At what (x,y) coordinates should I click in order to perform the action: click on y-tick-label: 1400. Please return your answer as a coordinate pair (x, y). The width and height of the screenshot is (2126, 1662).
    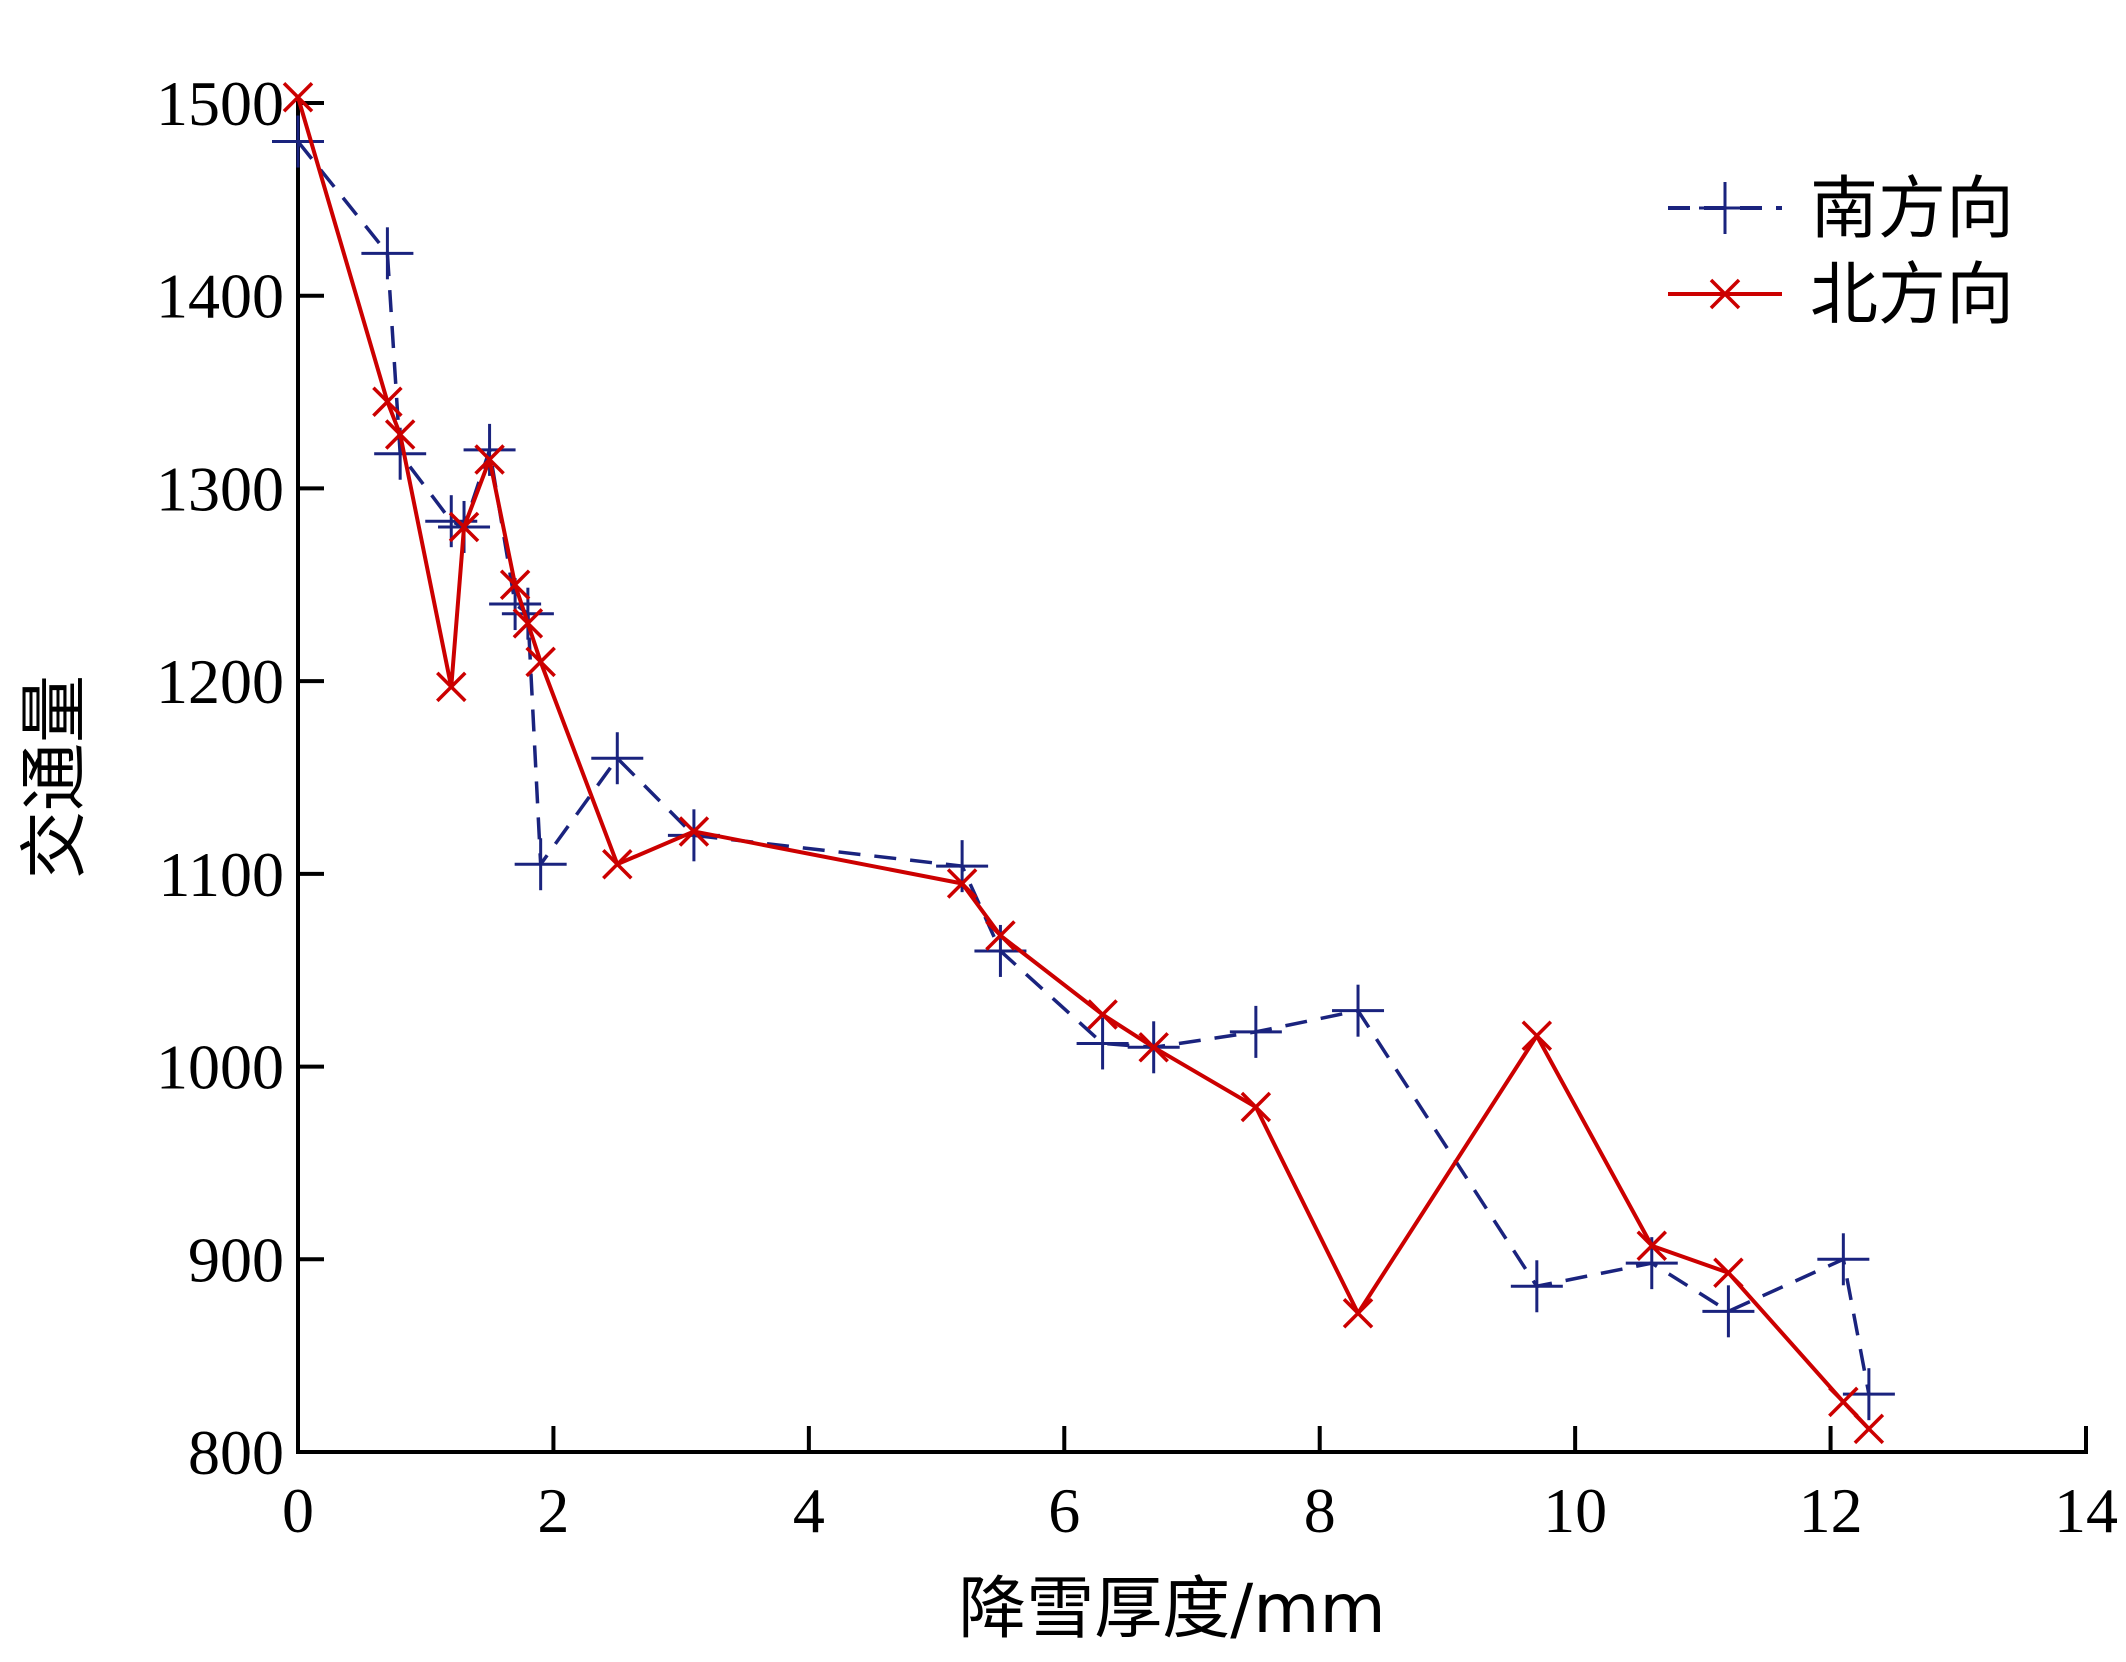
    Looking at the image, I should click on (220, 296).